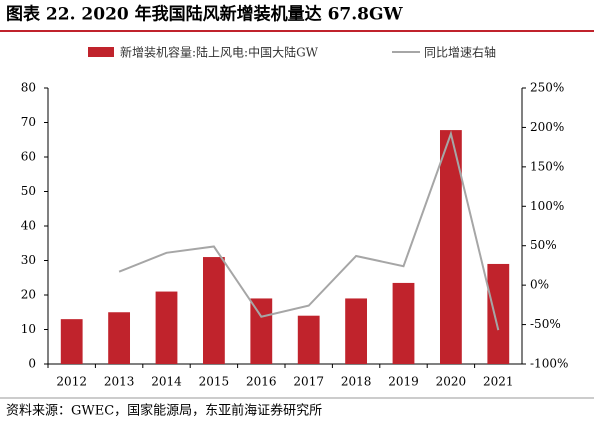  What do you see at coordinates (28, 122) in the screenshot?
I see `y-tick-label: 70` at bounding box center [28, 122].